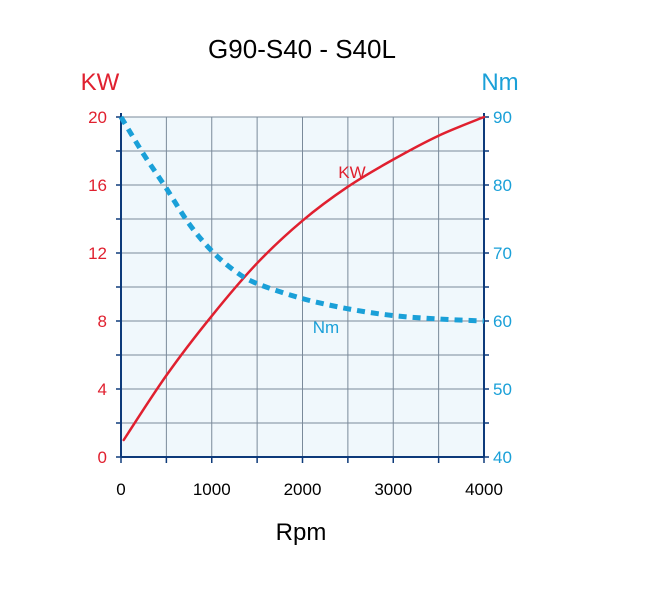 The height and width of the screenshot is (592, 661). I want to click on y-left-tick-label: 20, so click(97, 117).